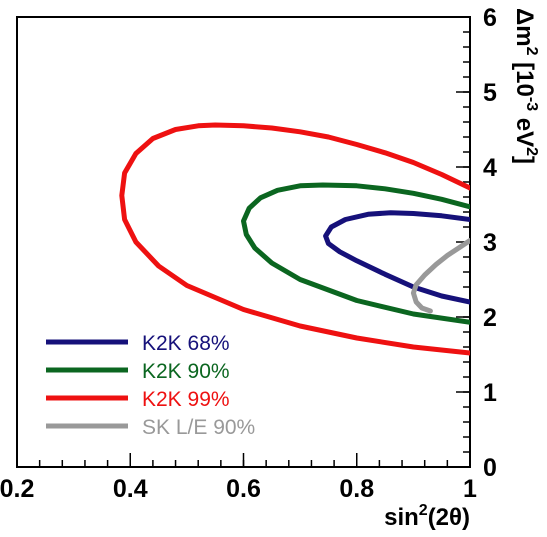 This screenshot has width=547, height=537. Describe the element at coordinates (427, 516) in the screenshot. I see `x-axis-title: sin2(2θ)` at that location.